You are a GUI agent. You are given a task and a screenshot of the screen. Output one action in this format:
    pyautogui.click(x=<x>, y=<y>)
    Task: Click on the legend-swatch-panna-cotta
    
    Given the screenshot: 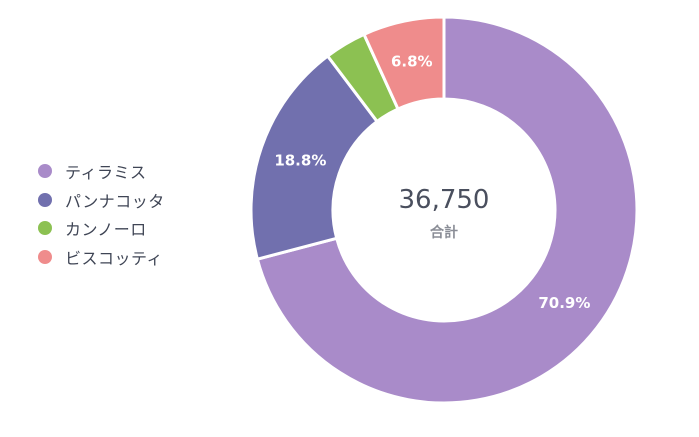 What is the action you would take?
    pyautogui.click(x=45, y=199)
    